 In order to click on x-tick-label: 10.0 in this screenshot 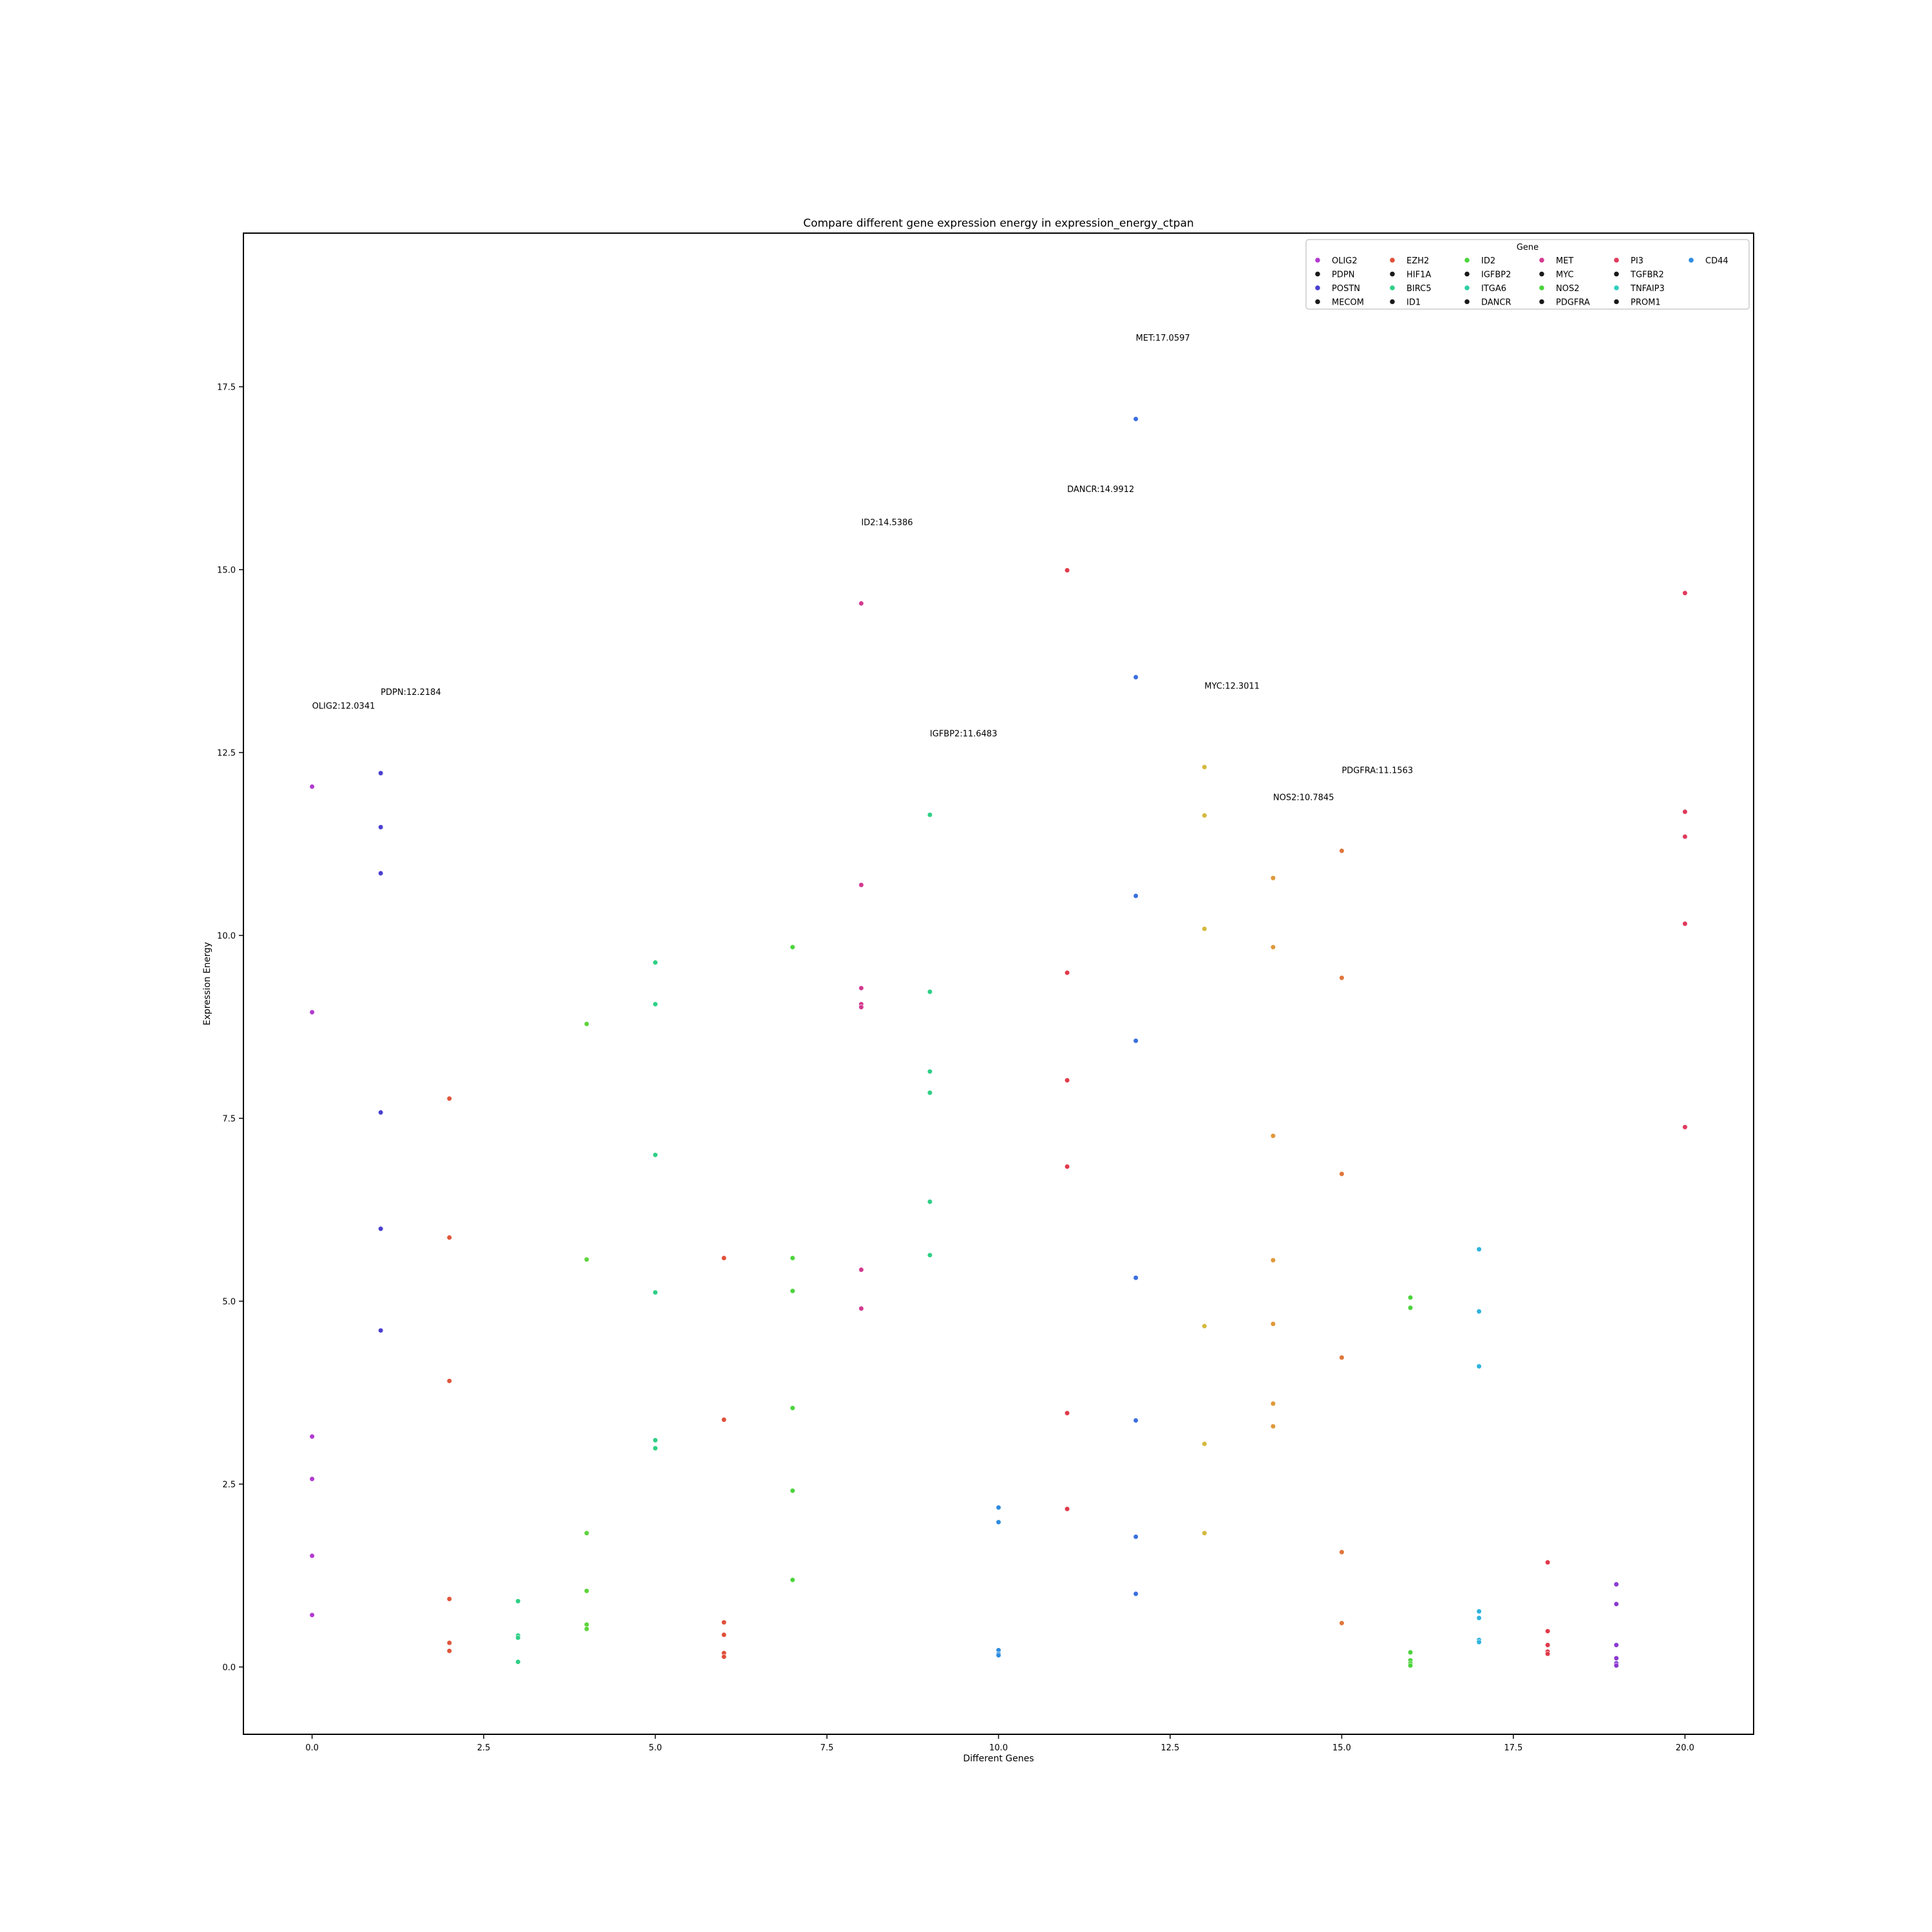, I will do `click(999, 1748)`.